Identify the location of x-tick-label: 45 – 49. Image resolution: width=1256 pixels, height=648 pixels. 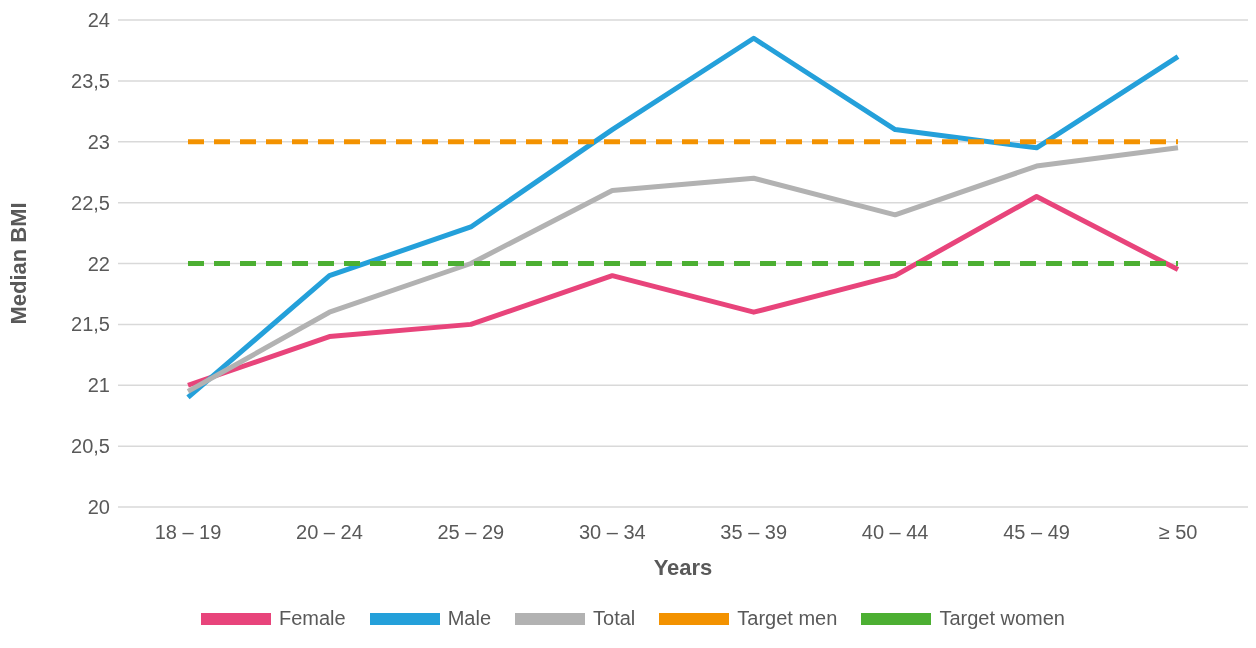
(1036, 532).